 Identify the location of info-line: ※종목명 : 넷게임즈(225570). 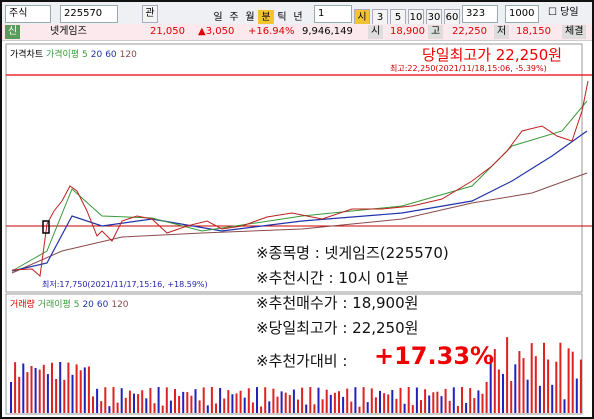
(352, 253).